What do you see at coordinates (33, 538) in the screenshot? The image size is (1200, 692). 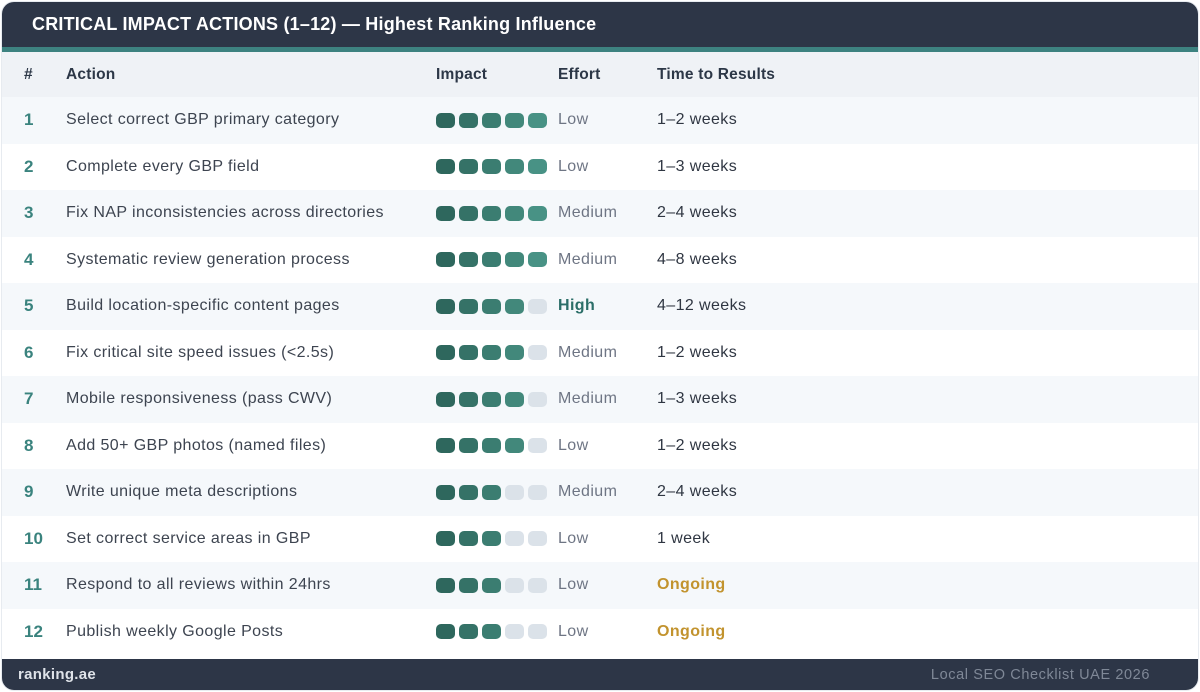 I see `row-number: 10` at bounding box center [33, 538].